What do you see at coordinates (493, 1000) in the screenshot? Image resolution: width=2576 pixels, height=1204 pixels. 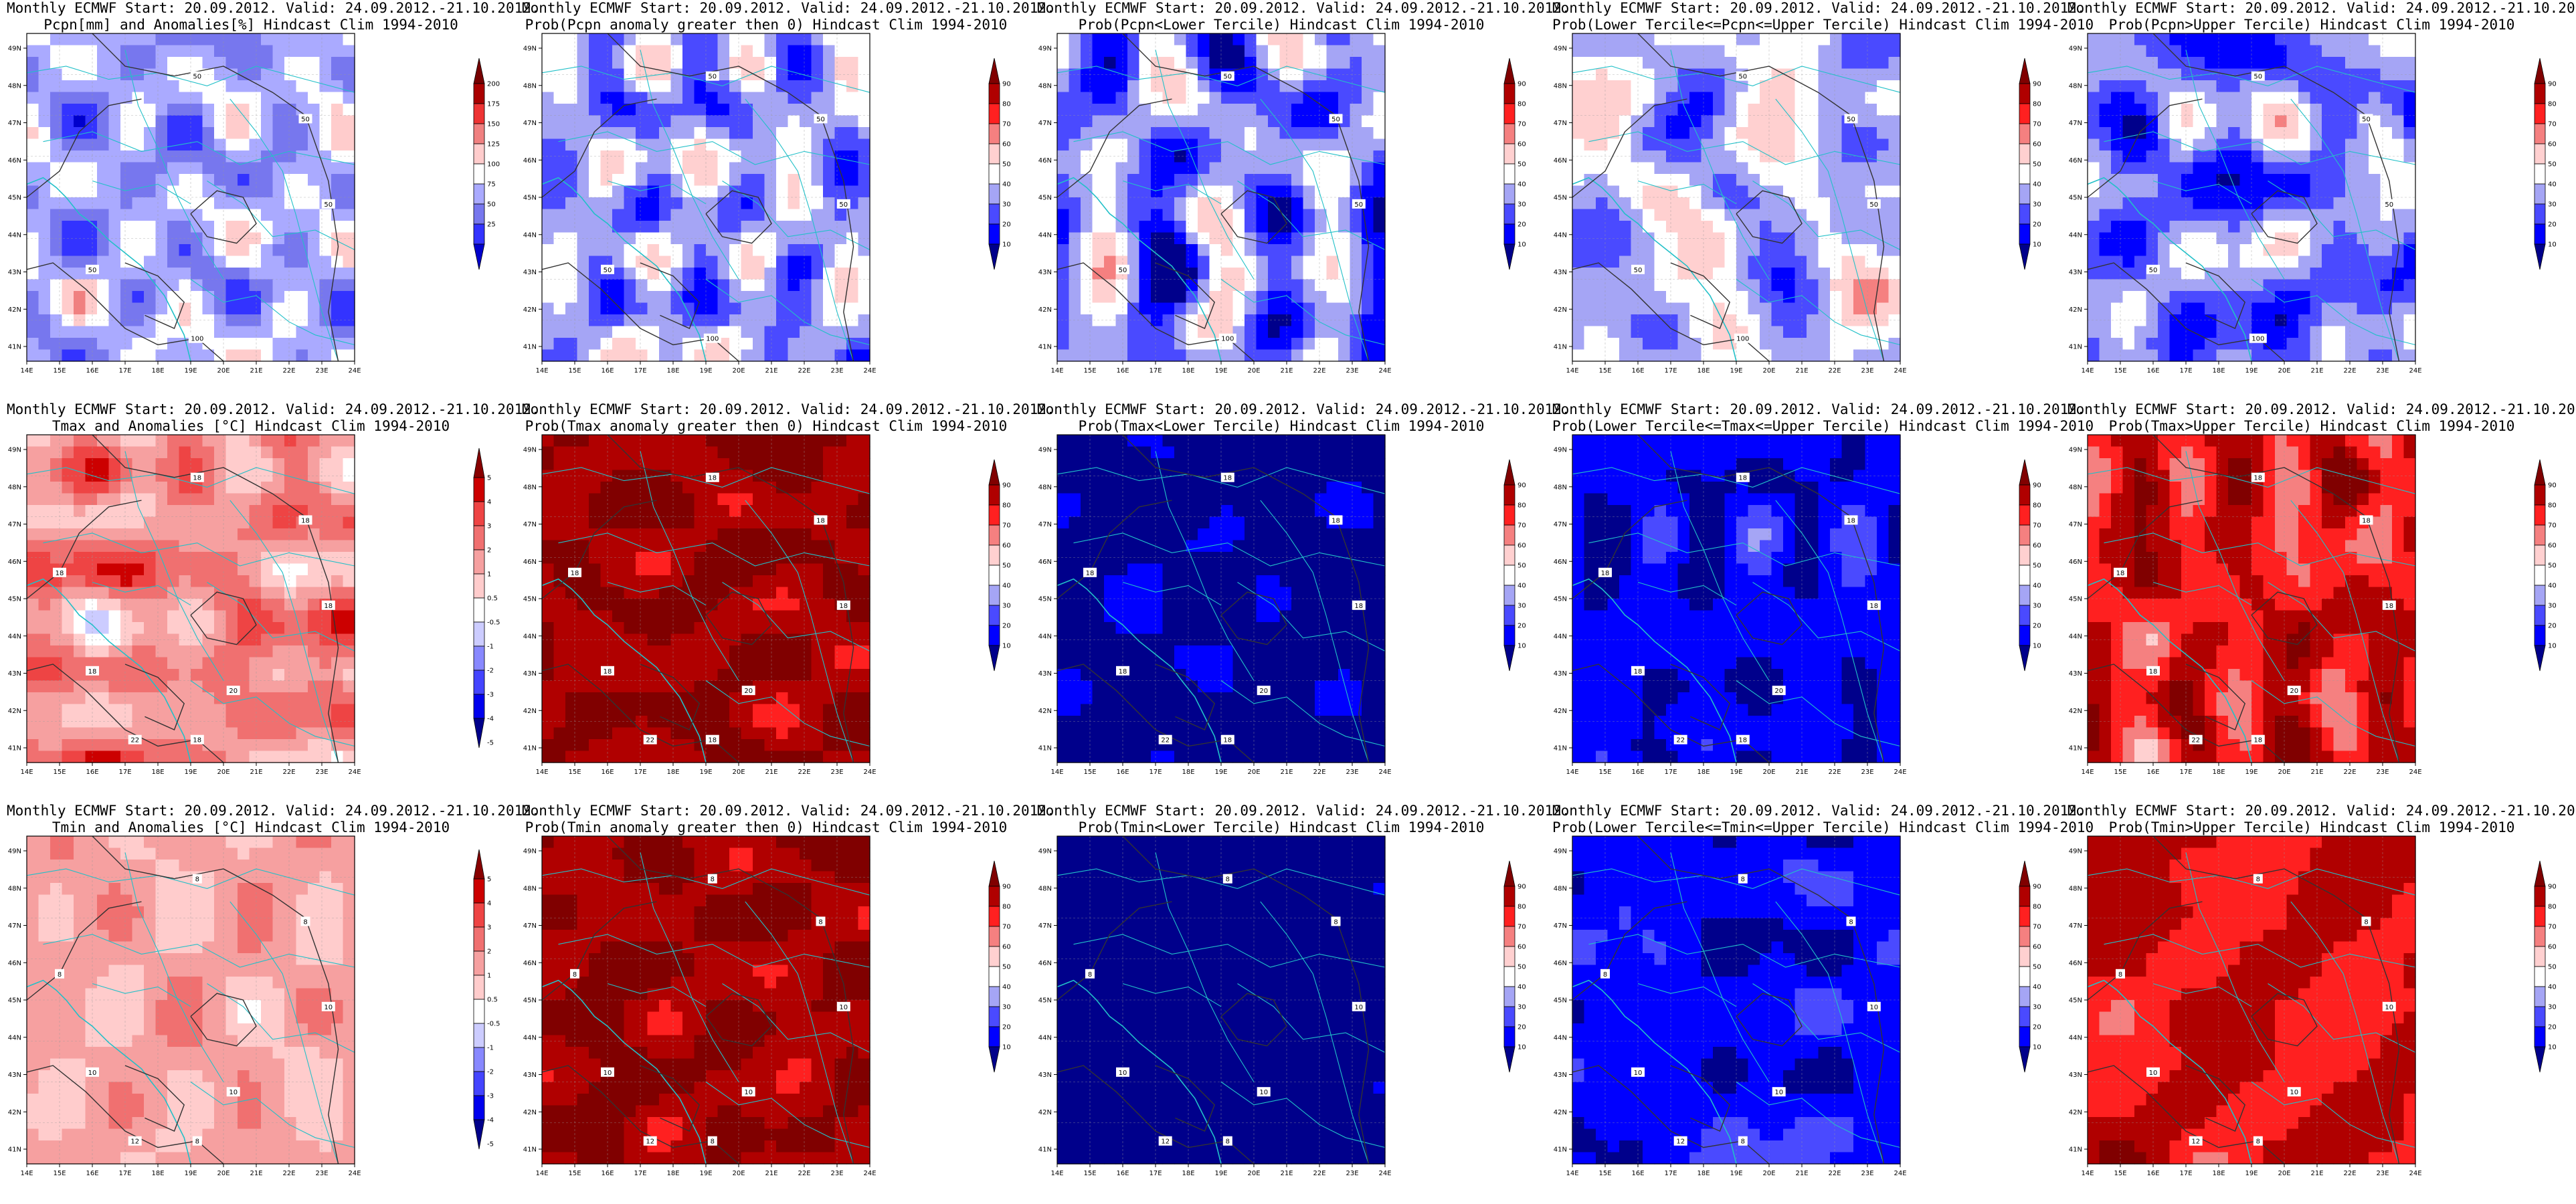 I see `colorbar-tick-label: 0.5` at bounding box center [493, 1000].